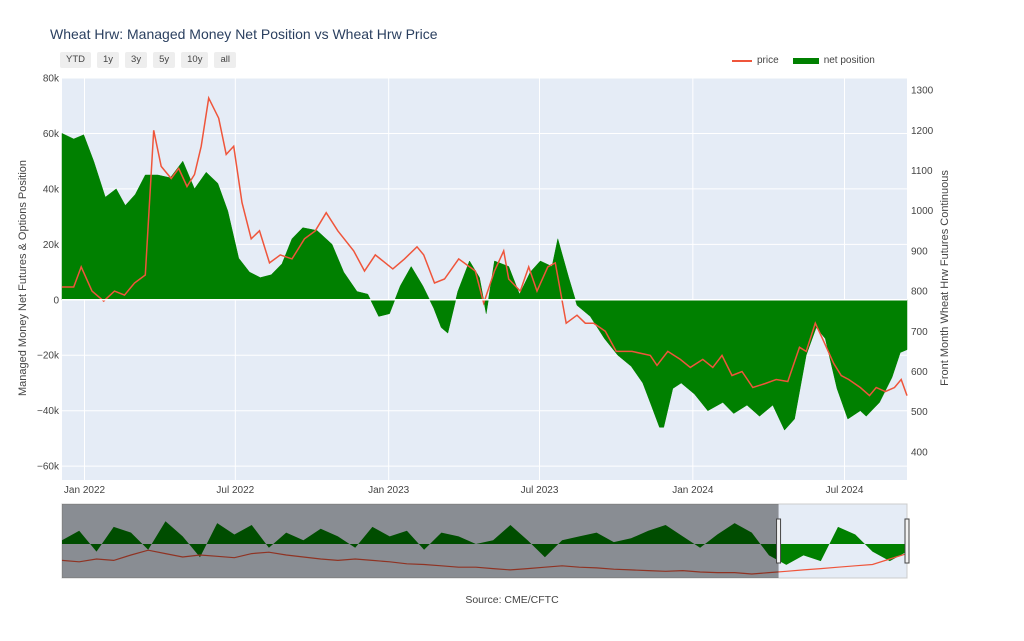  I want to click on legend-swatch-net-position, so click(805, 60).